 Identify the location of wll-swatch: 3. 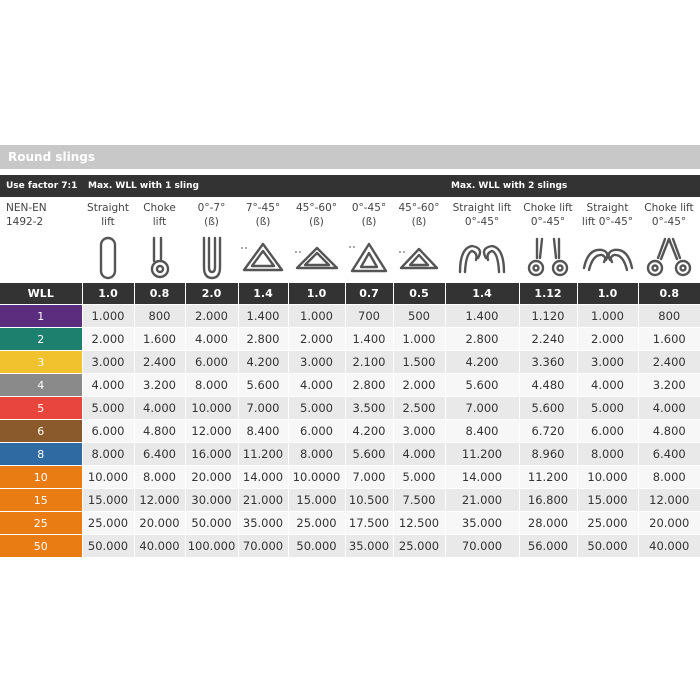
(41, 362).